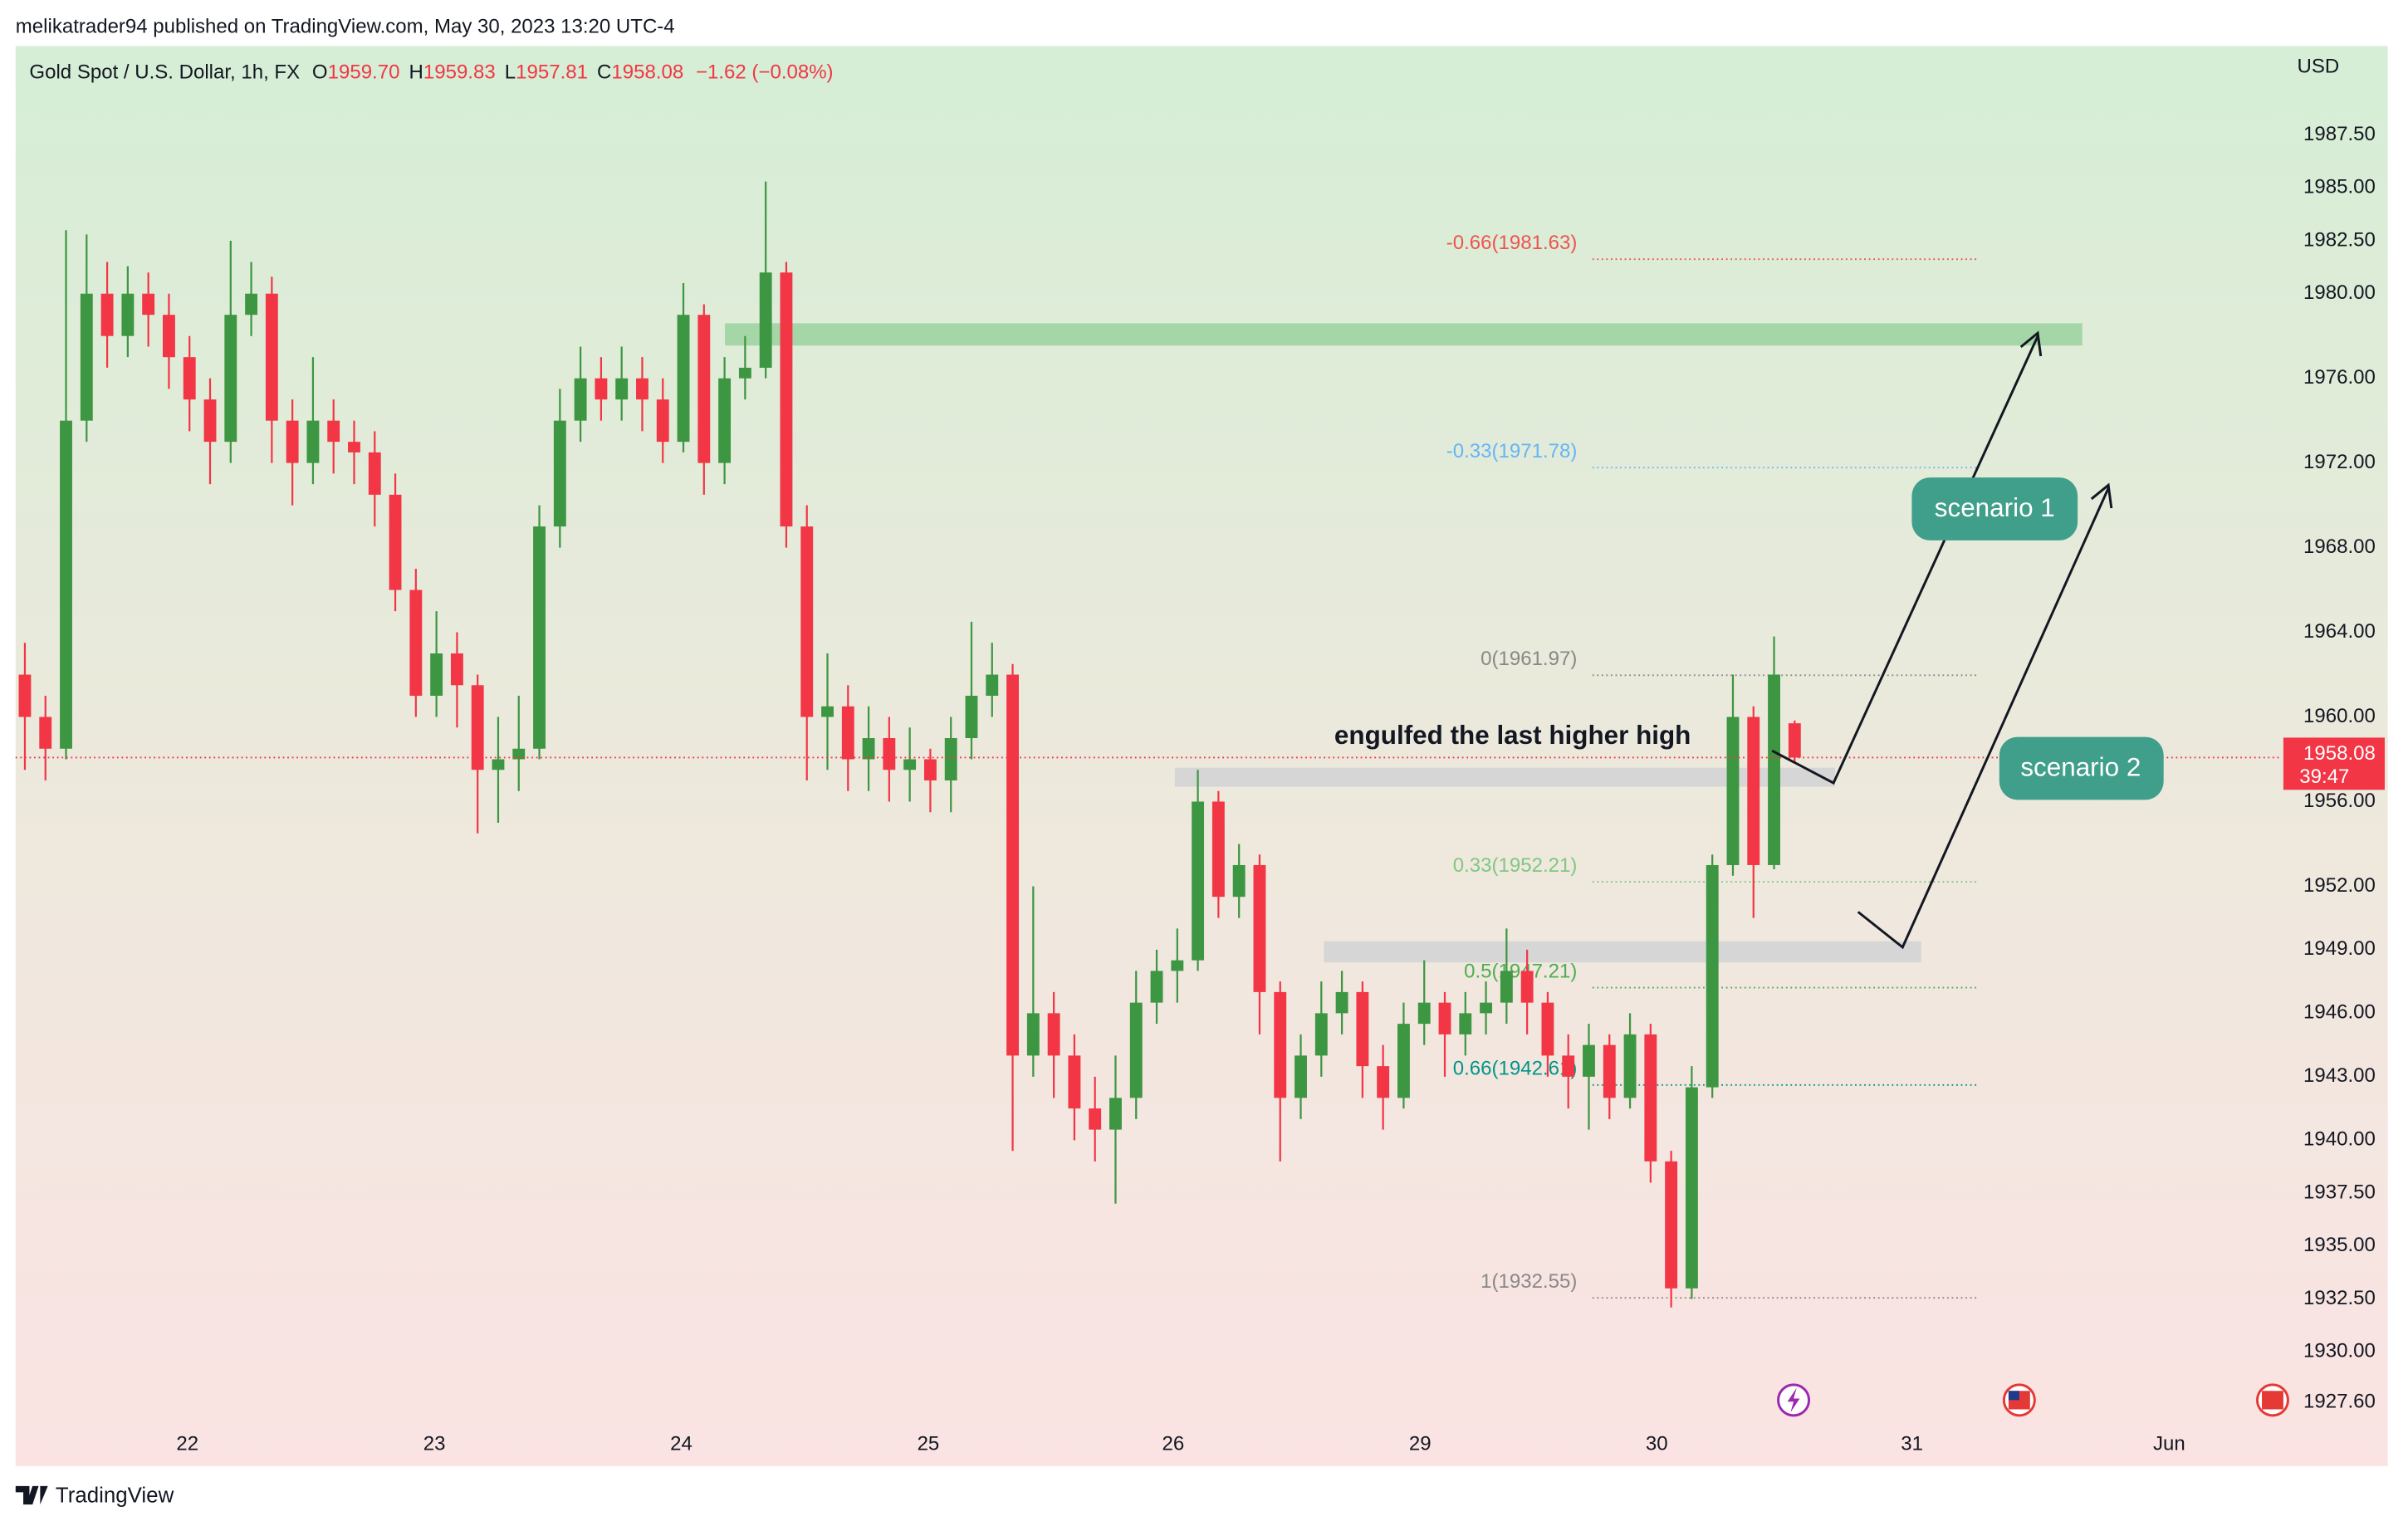 The width and height of the screenshot is (2408, 1526). Describe the element at coordinates (1529, 1281) in the screenshot. I see `fib-label: 1(1932.55)` at that location.